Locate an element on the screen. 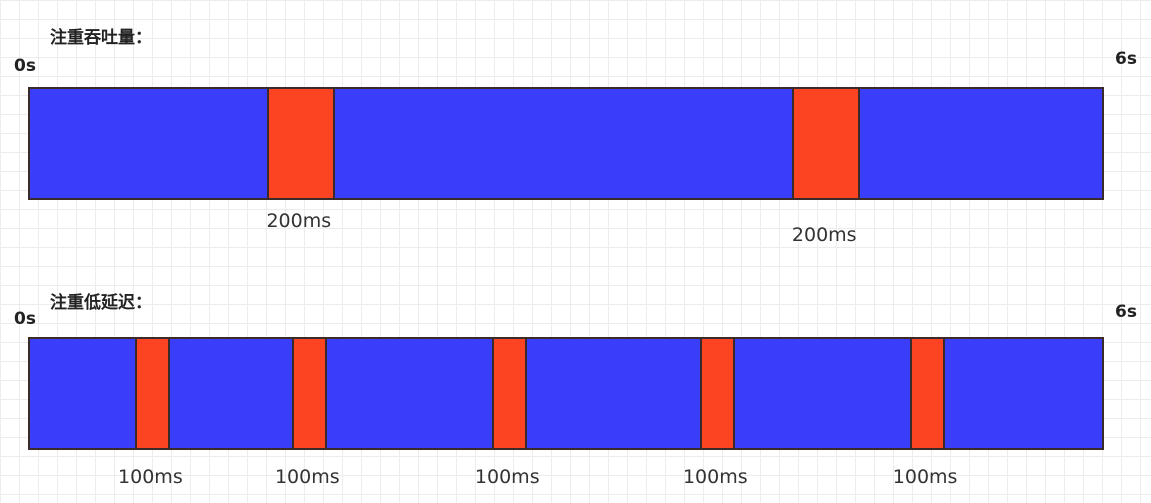  latency-title: 注重低延迟： is located at coordinates (101, 303).